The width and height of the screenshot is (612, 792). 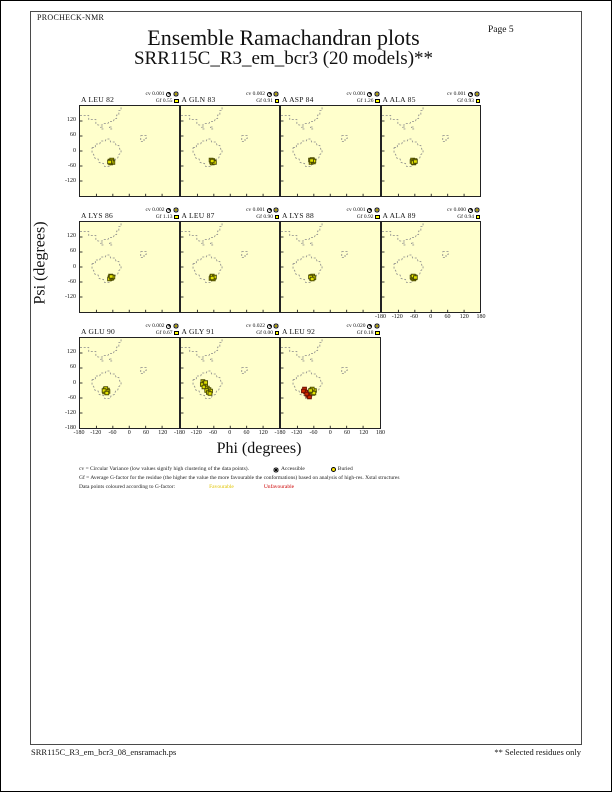 I want to click on y-axis-title-text: Psi (degrees), so click(x=40, y=263).